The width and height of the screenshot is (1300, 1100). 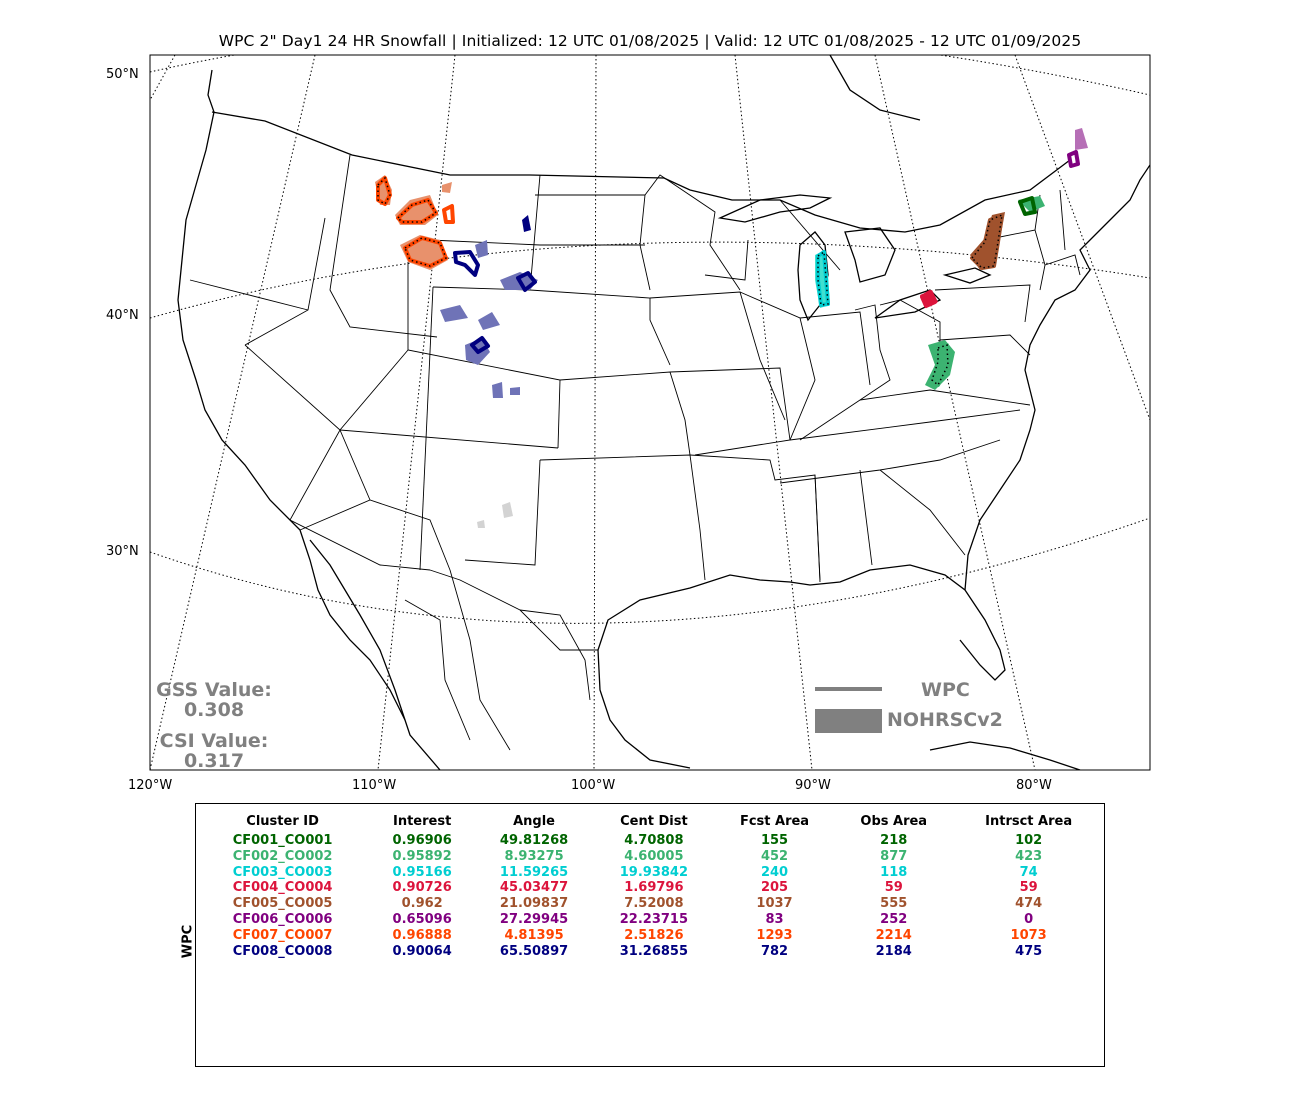 I want to click on lon-label-100w: 100°W, so click(x=593, y=785).